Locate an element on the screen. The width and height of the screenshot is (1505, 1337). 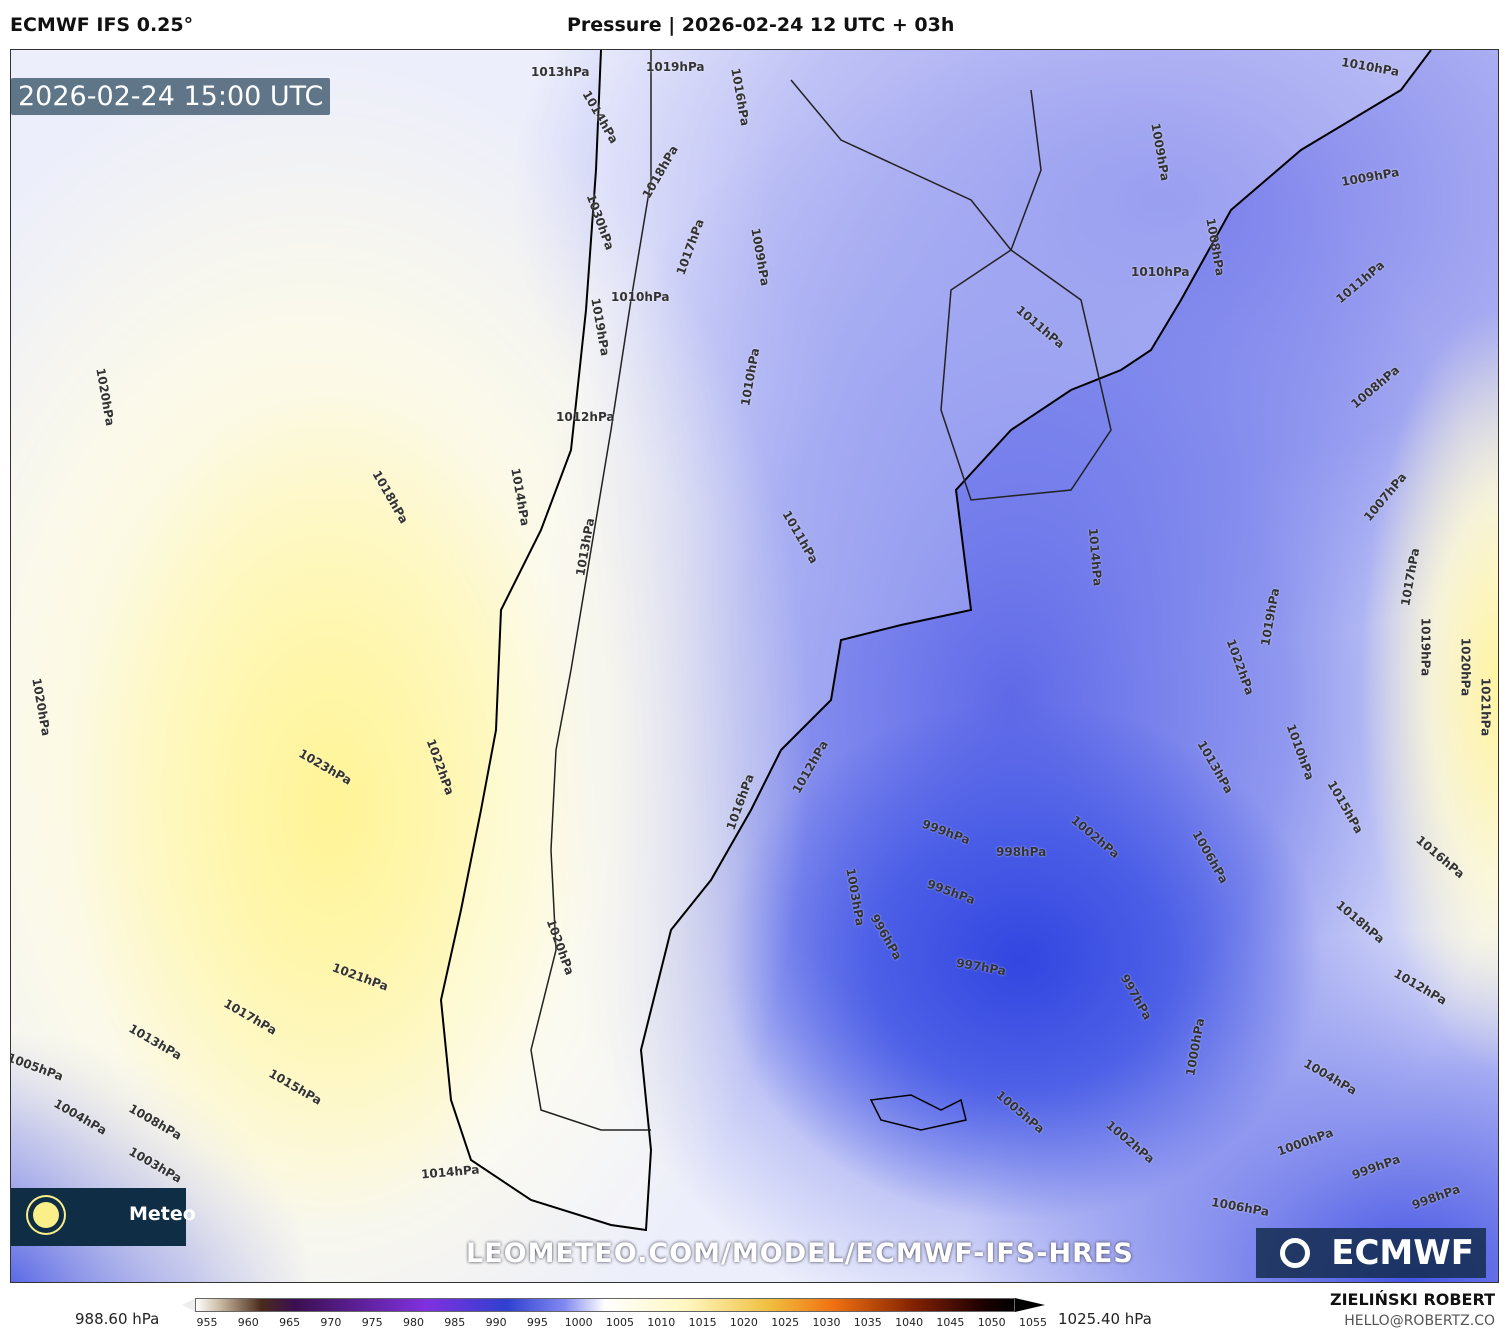
ecmwf-logo: ECMWF is located at coordinates (1371, 1253).